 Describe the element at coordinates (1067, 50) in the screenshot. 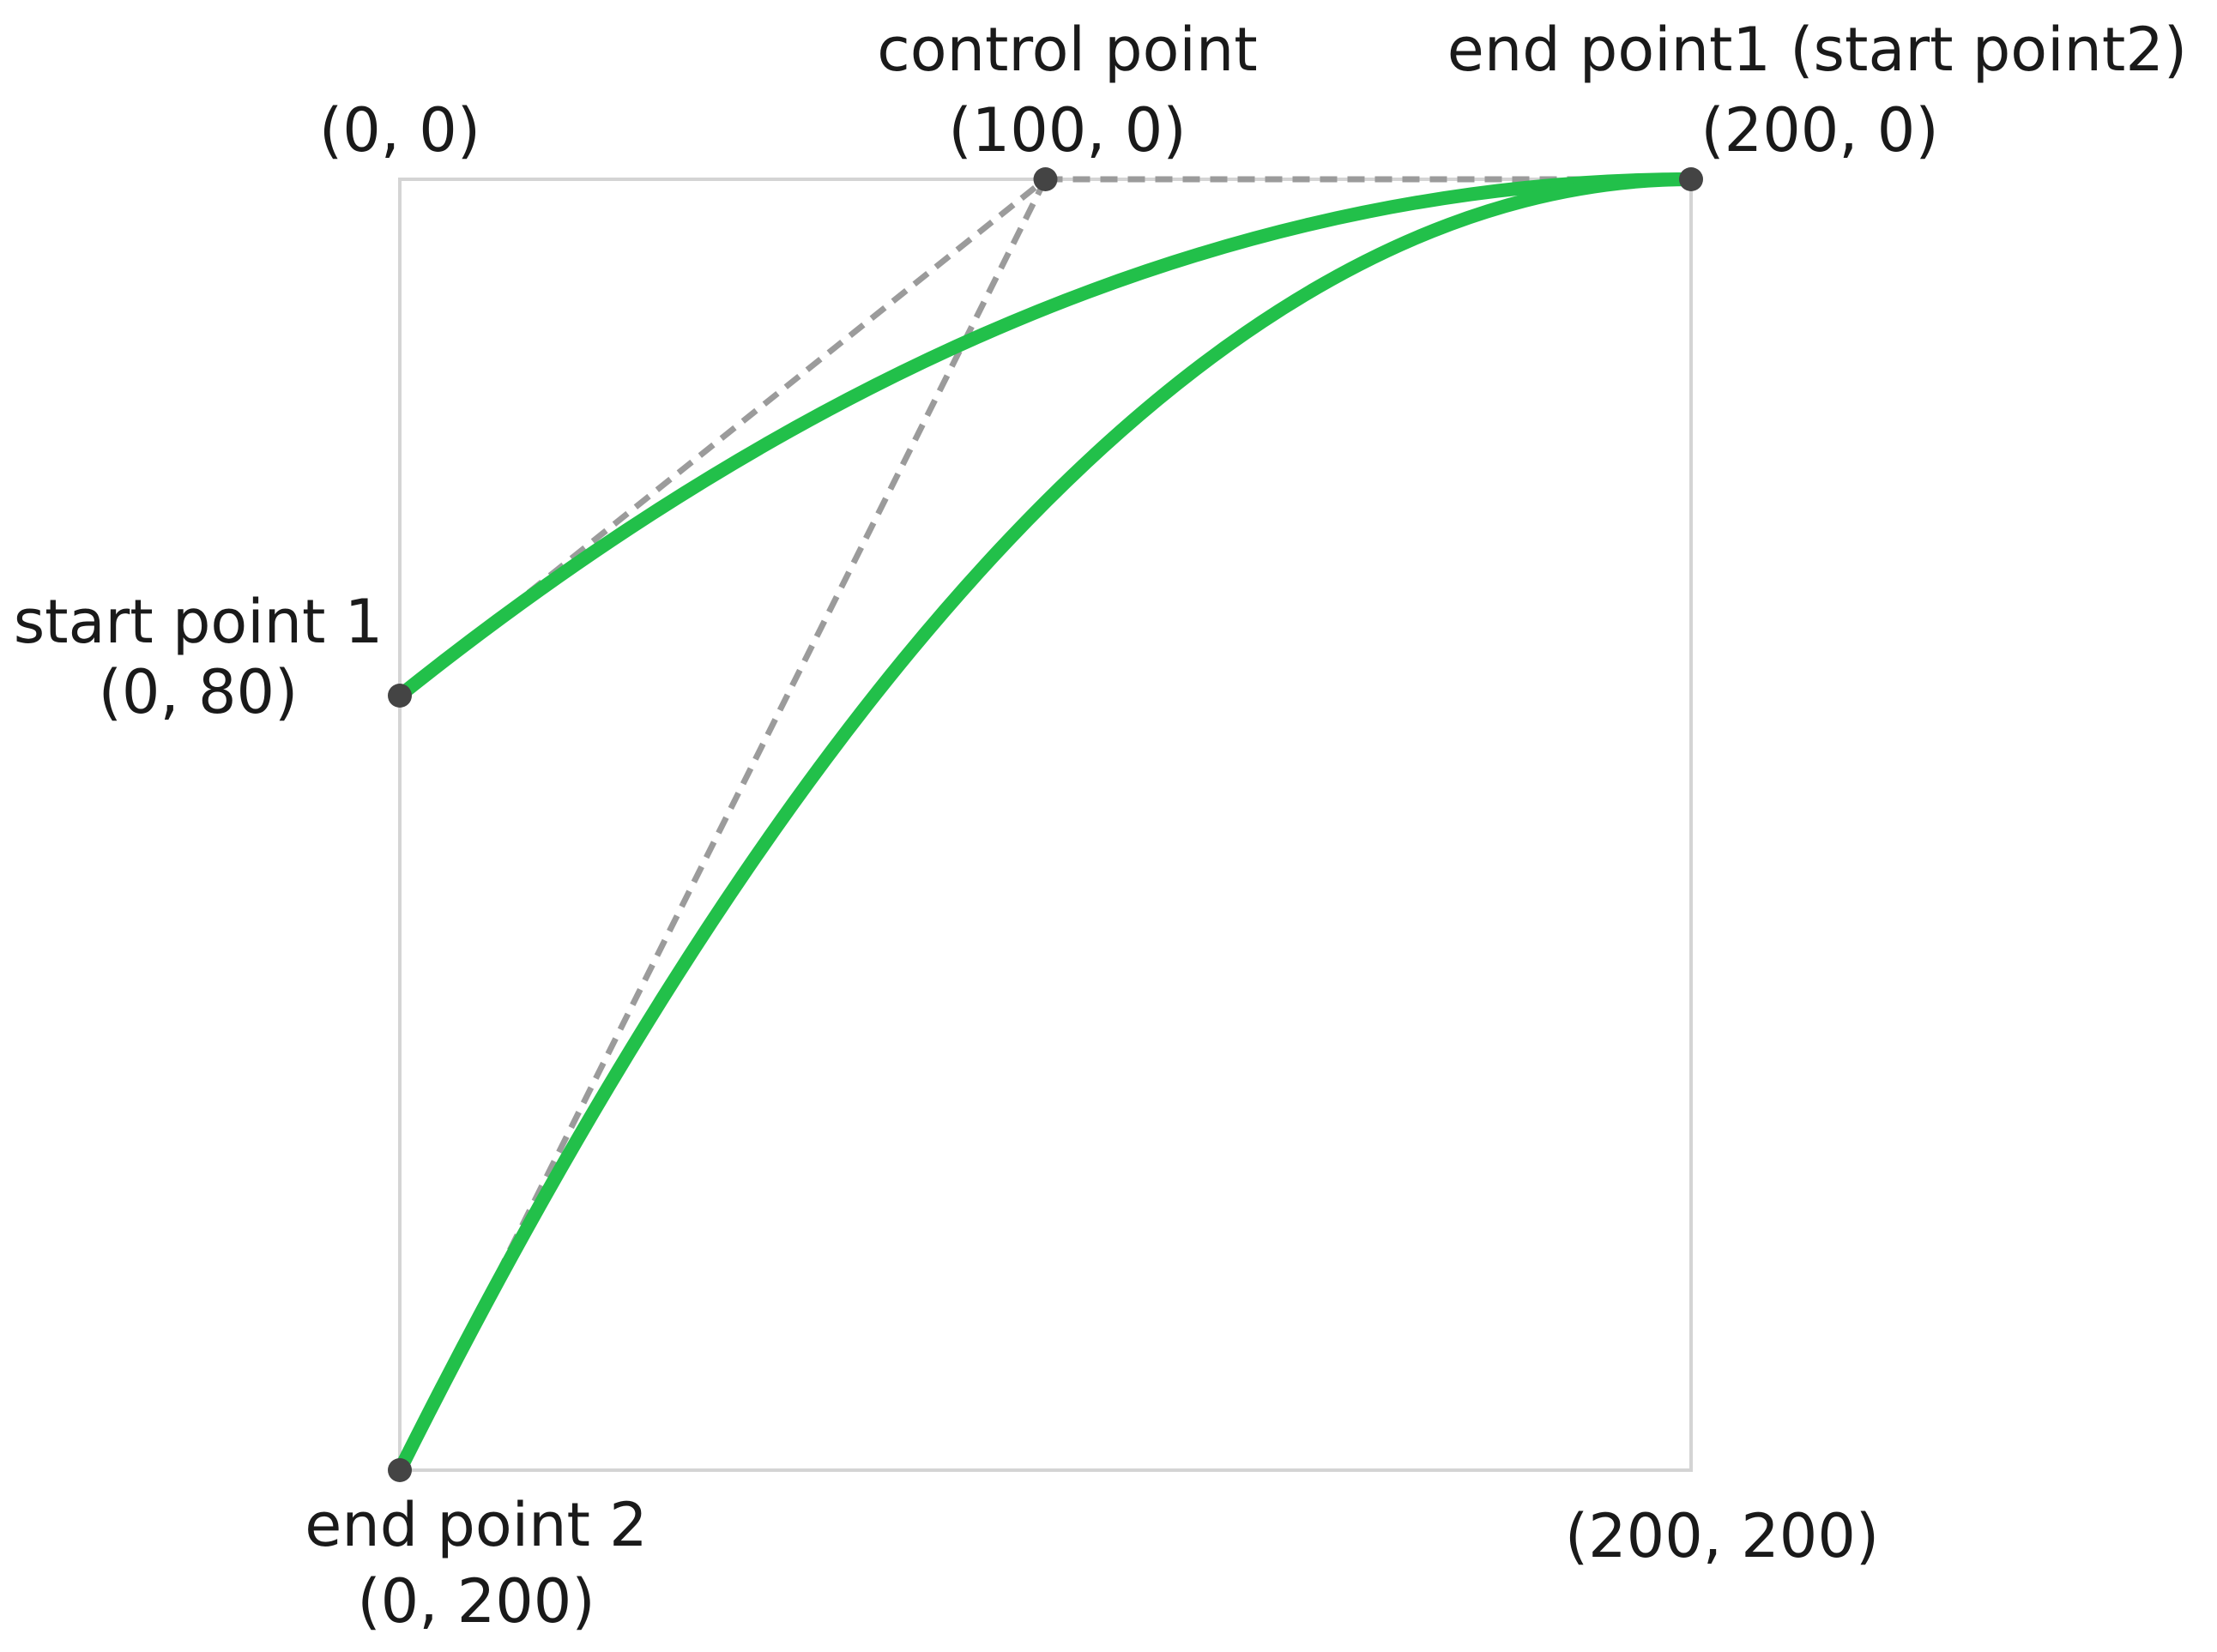

I see `point-name: control point` at that location.